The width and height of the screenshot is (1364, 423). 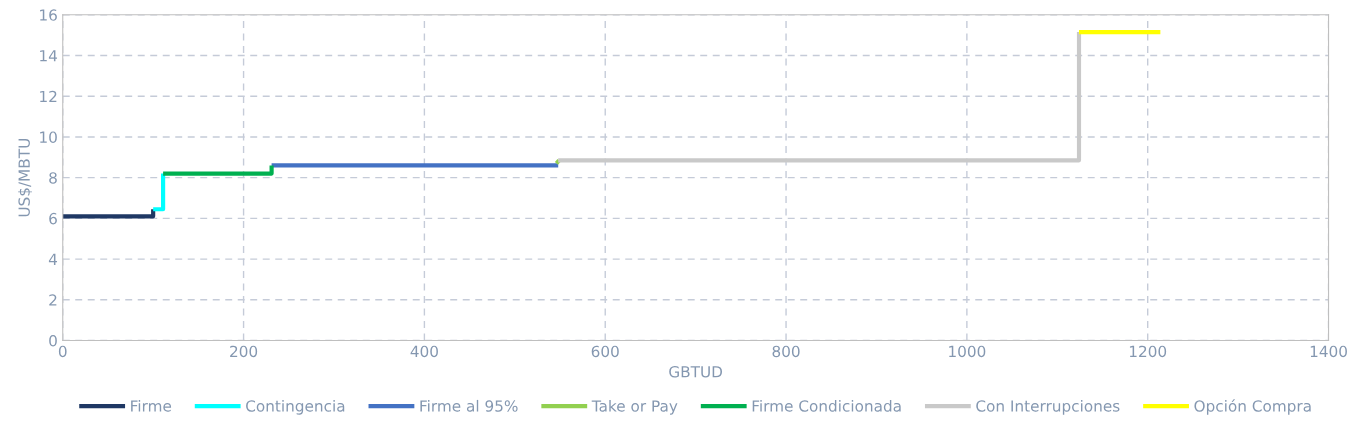 What do you see at coordinates (53, 259) in the screenshot?
I see `y-tick-label: 4` at bounding box center [53, 259].